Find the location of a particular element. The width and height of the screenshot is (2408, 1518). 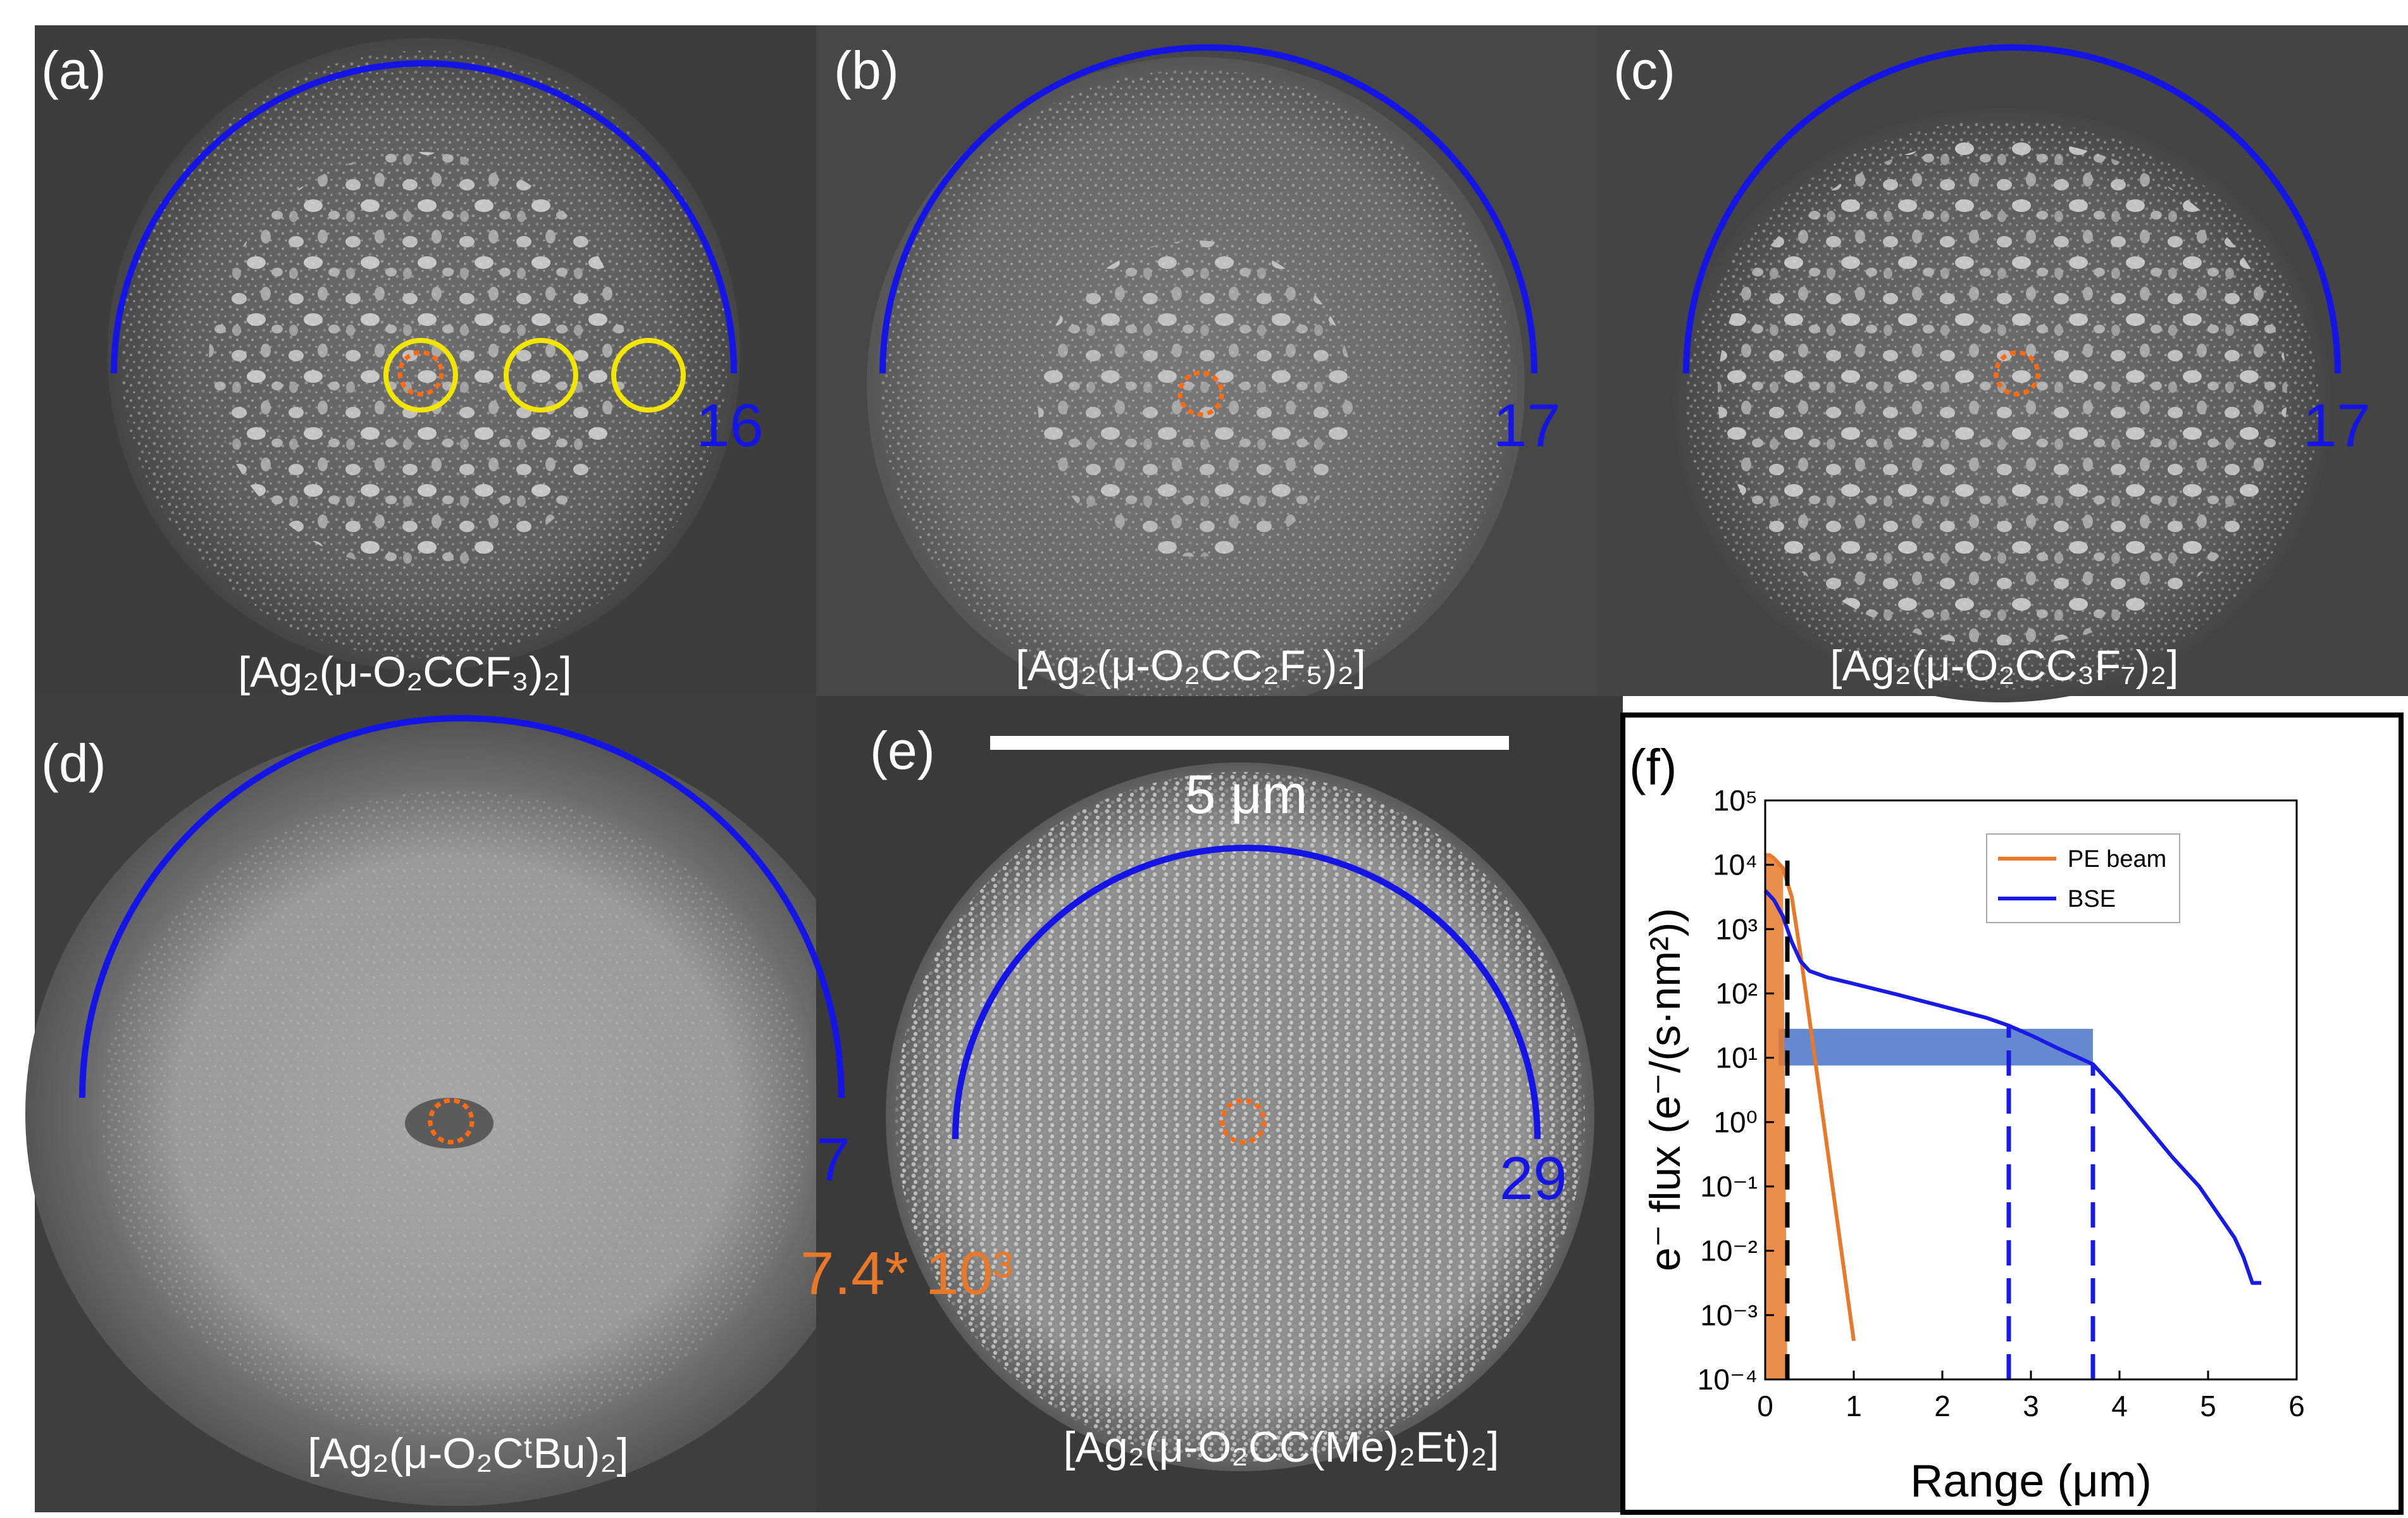

x-tick-label: 5 is located at coordinates (2208, 1406).